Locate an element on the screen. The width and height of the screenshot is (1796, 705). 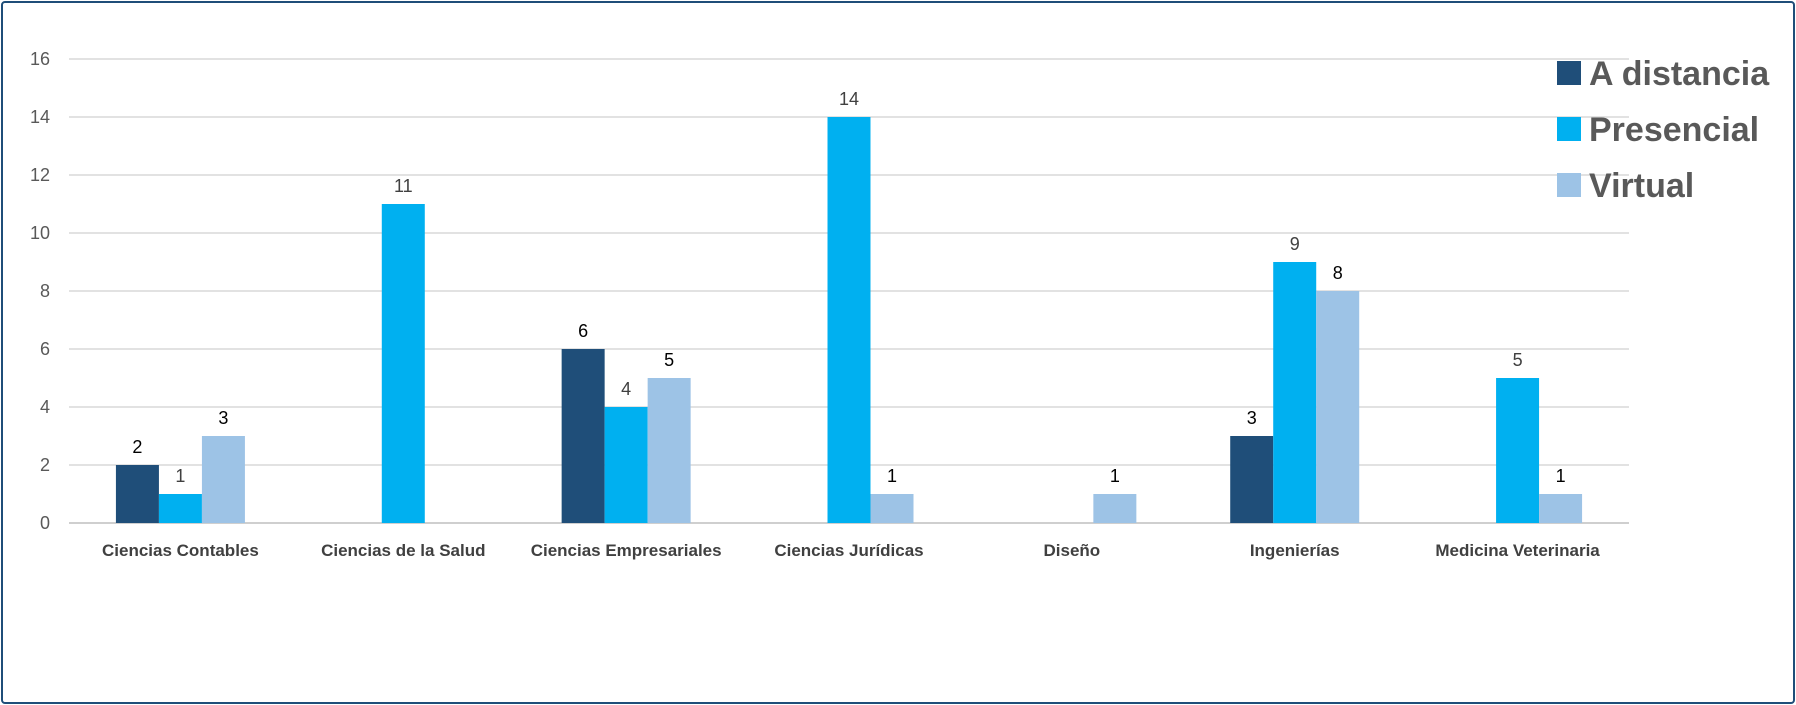
category-label: Ciencias Empresariales is located at coordinates (626, 550).